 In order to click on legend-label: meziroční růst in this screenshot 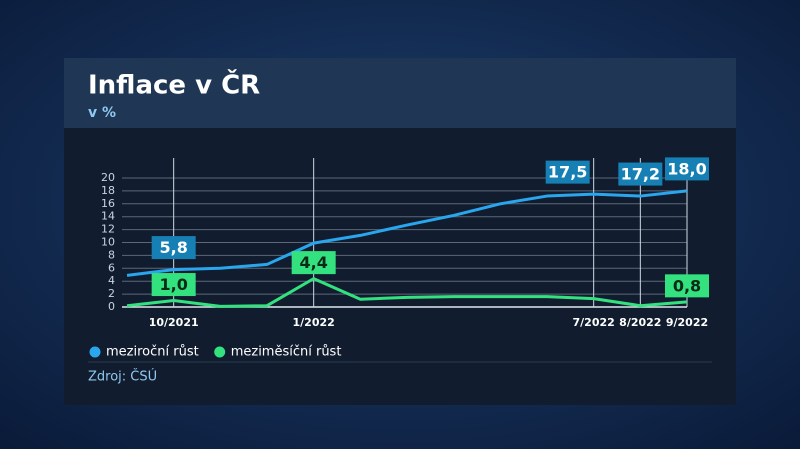, I will do `click(152, 352)`.